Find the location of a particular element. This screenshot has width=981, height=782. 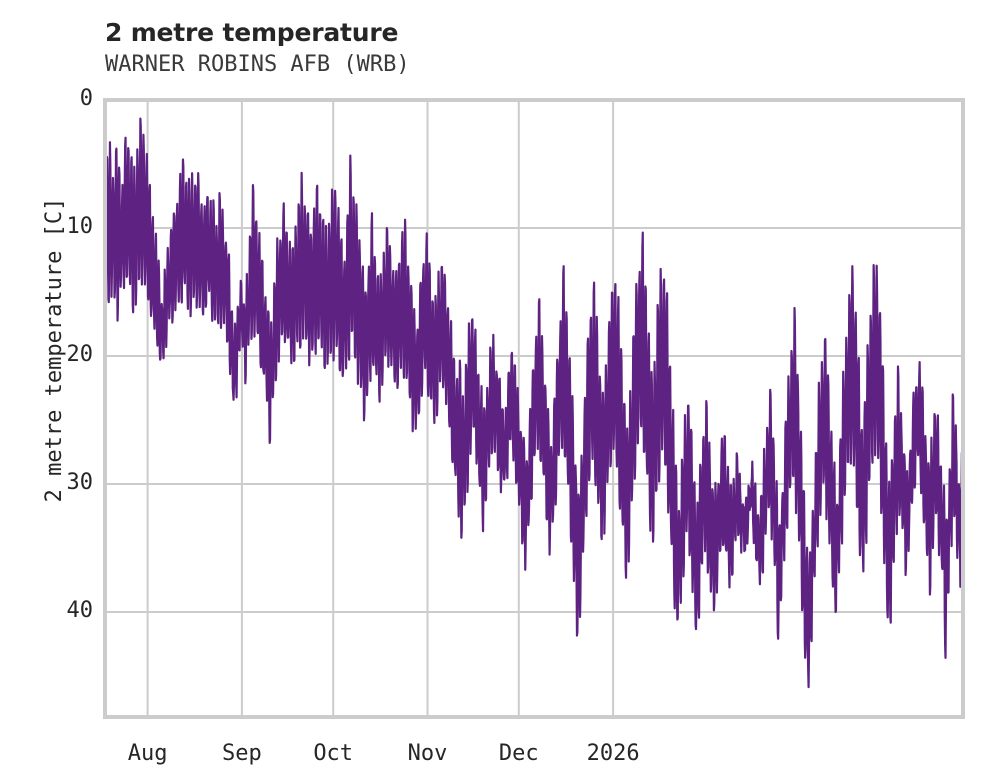

x-tick-sep: Sep is located at coordinates (242, 753).